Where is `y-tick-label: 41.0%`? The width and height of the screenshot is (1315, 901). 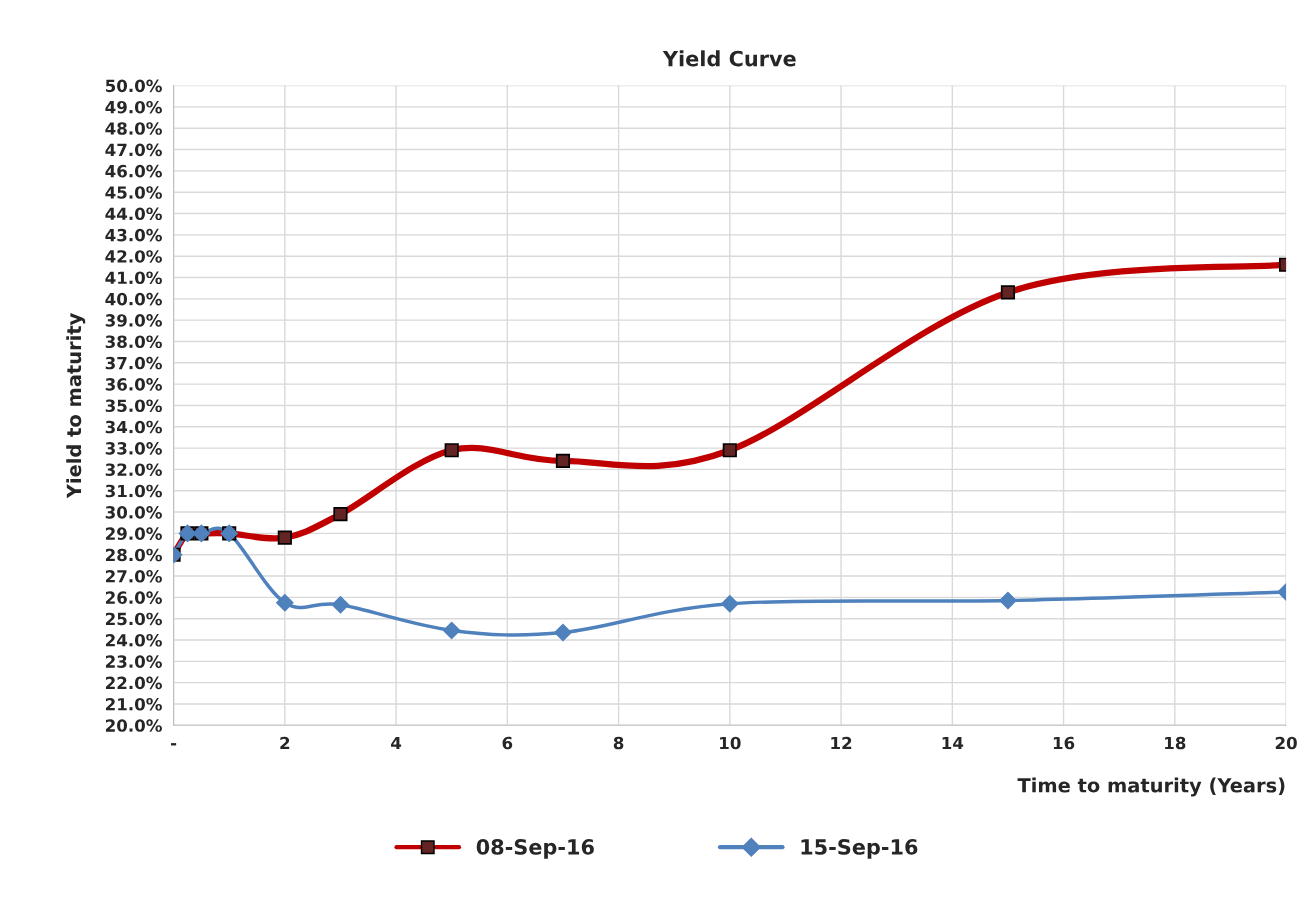 y-tick-label: 41.0% is located at coordinates (133, 278).